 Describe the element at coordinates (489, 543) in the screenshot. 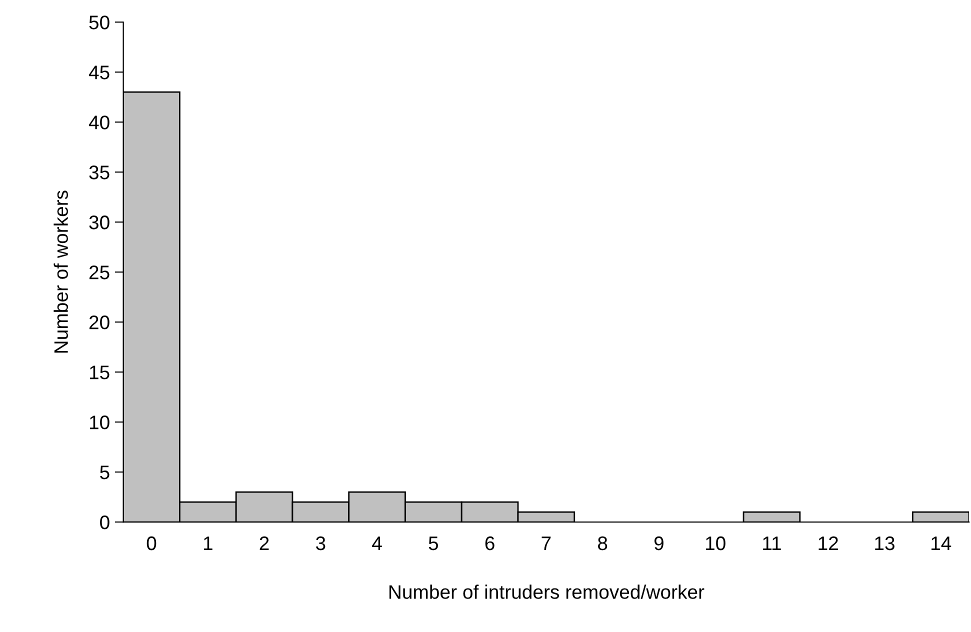

I see `x-tick-label: 6` at that location.